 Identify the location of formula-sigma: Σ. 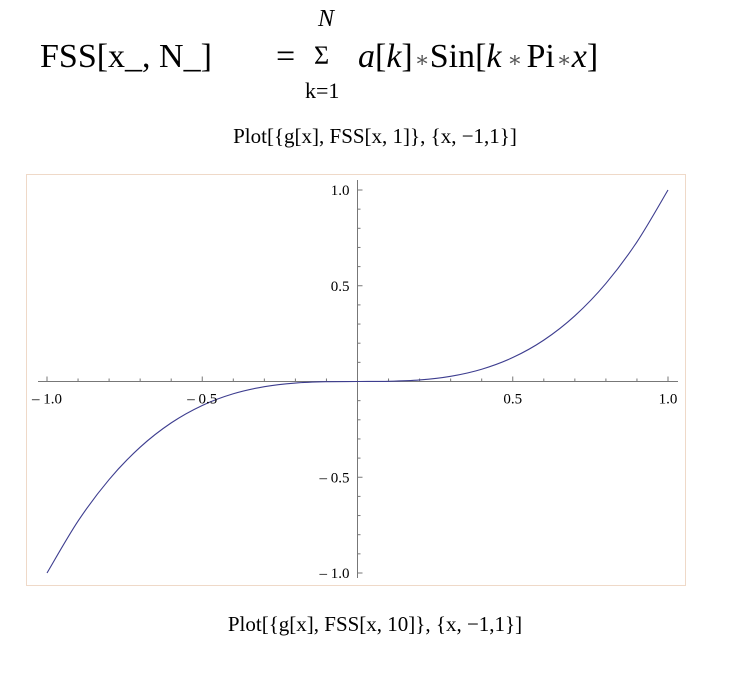
(321, 55).